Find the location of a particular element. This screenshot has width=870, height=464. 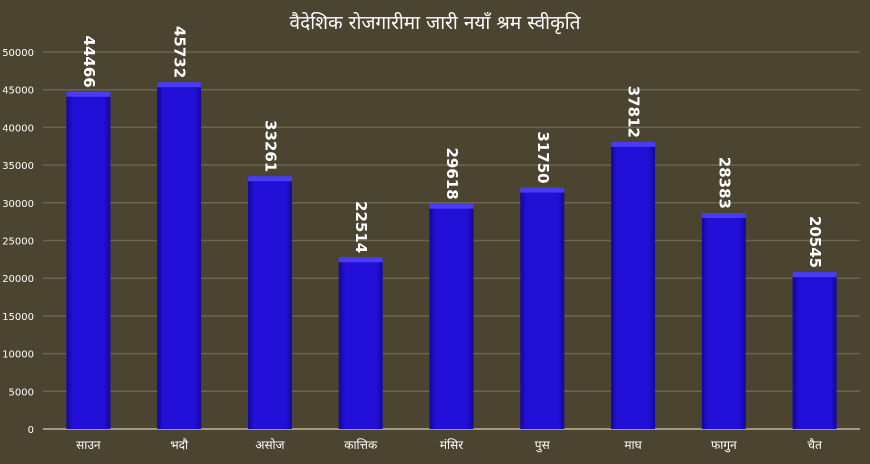

y-tick-label: 10000 is located at coordinates (18, 355).